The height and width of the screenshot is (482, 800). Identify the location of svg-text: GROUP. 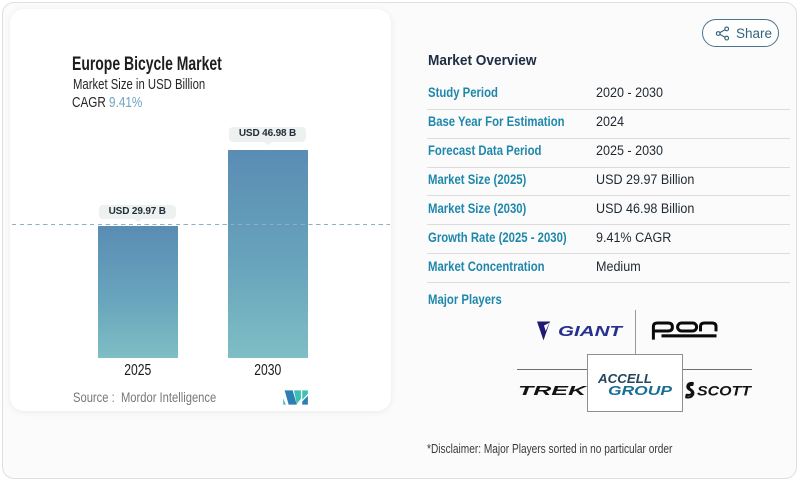
(640, 391).